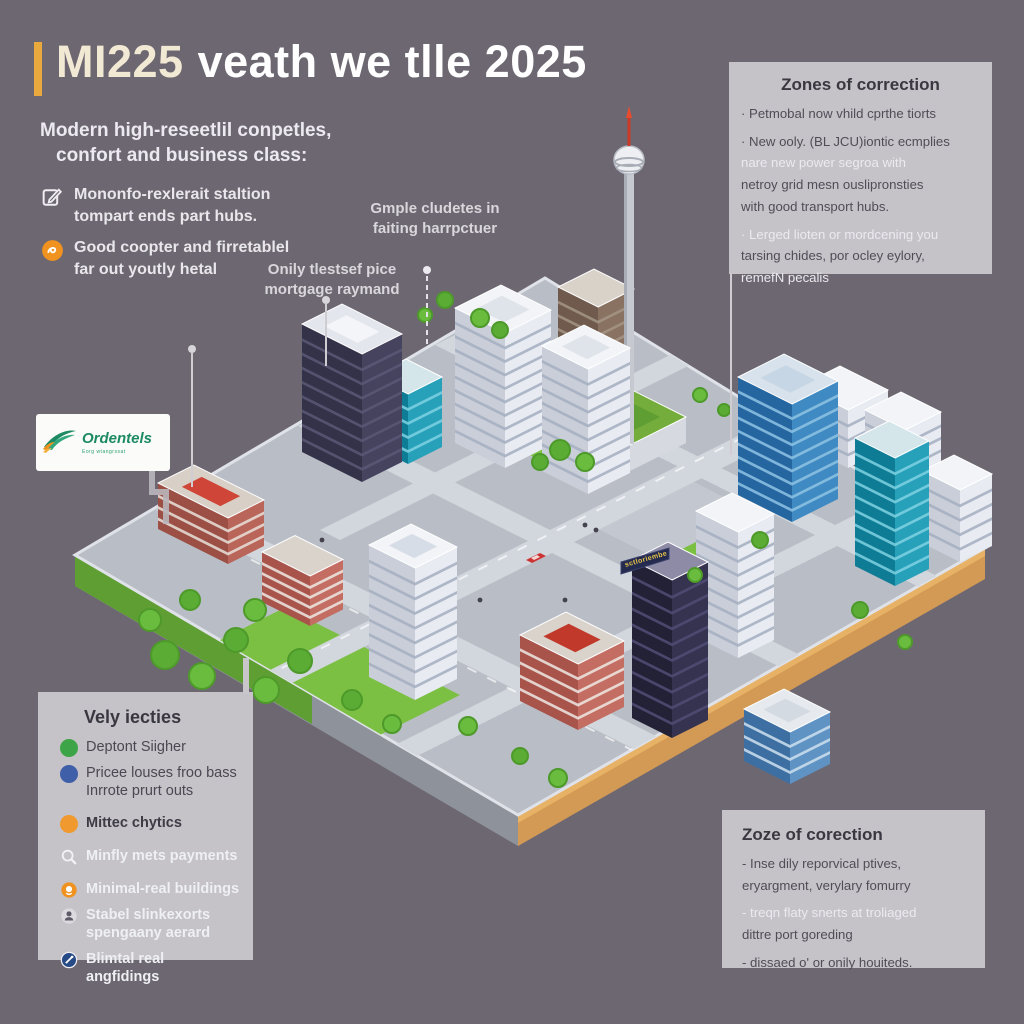 This screenshot has height=1024, width=1024. I want to click on orange-circle-icon, so click(69, 890).